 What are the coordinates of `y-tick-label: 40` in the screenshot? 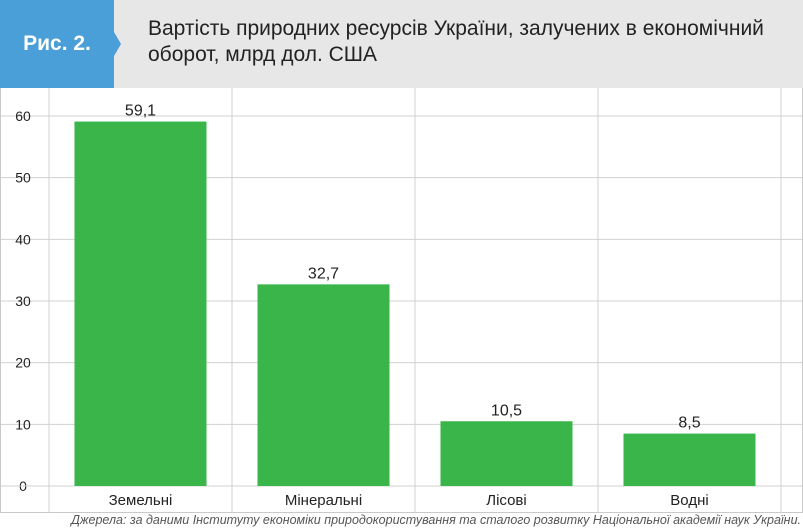 It's located at (23, 239).